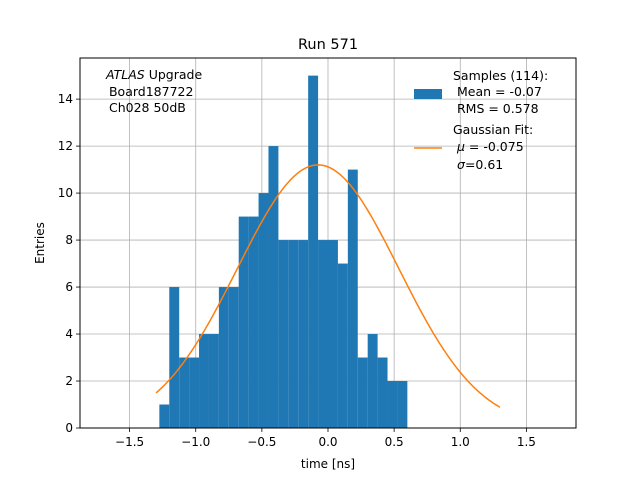 The width and height of the screenshot is (640, 480). Describe the element at coordinates (125, 74) in the screenshot. I see `annotation-atlas-label: ATLAS` at that location.